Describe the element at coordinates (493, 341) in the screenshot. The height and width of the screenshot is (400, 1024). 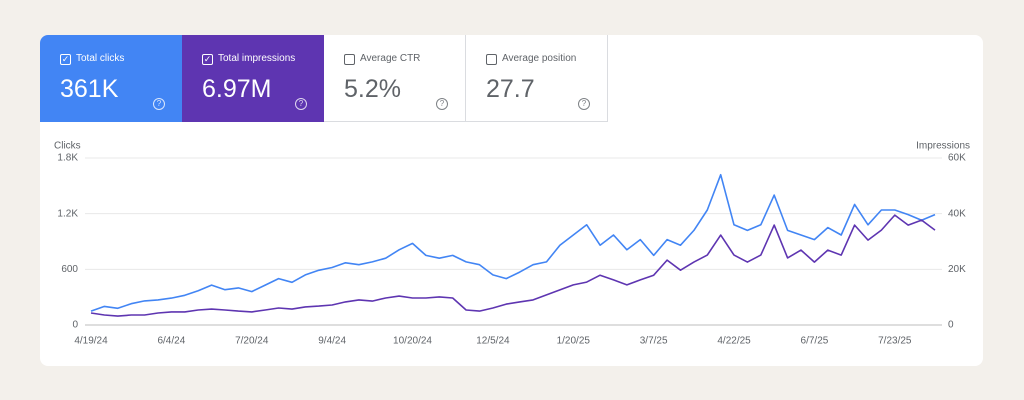
I see `x-tick-label: 12/5/24` at that location.